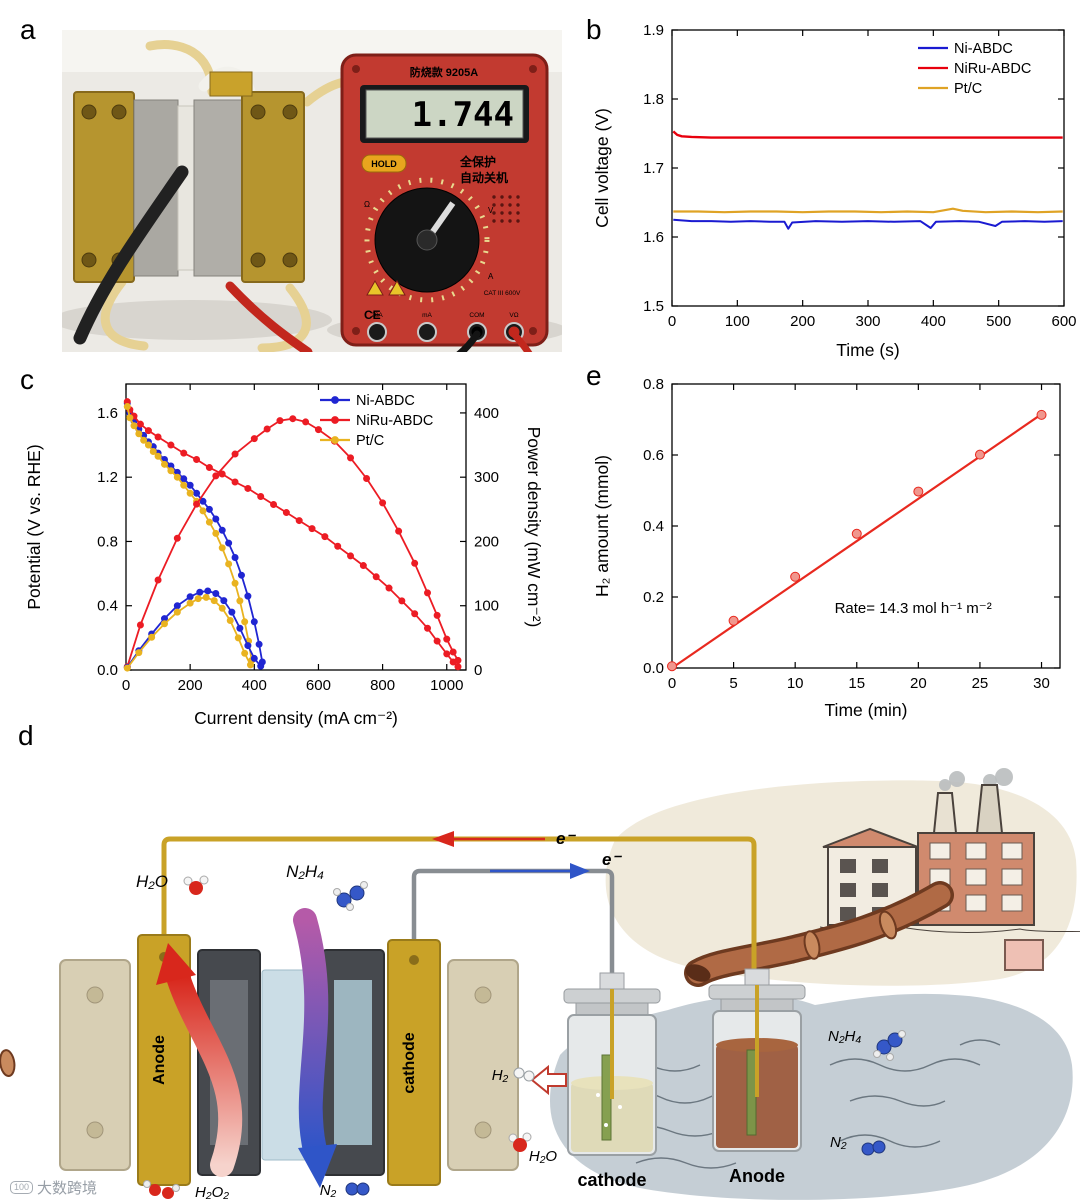  I want to click on n2h4-molecule-left, so click(350, 896).